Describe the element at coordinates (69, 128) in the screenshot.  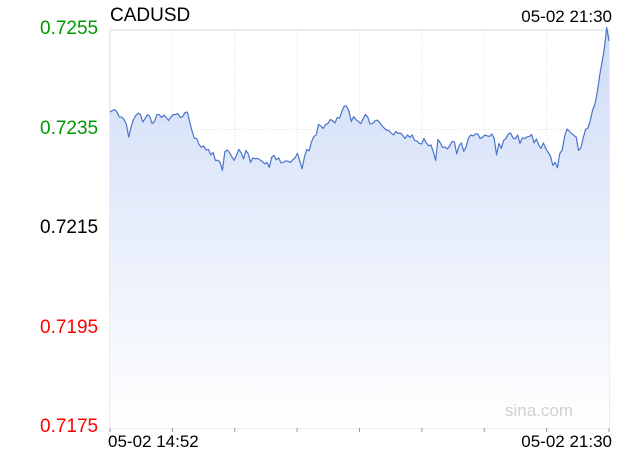
I see `y-tick-label: 0.7235` at that location.